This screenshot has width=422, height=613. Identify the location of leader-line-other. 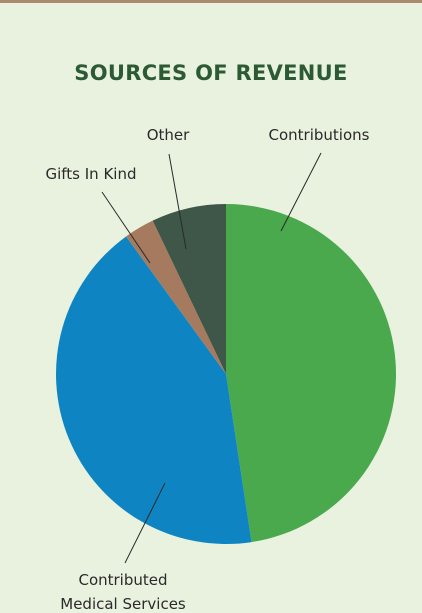
(177, 201).